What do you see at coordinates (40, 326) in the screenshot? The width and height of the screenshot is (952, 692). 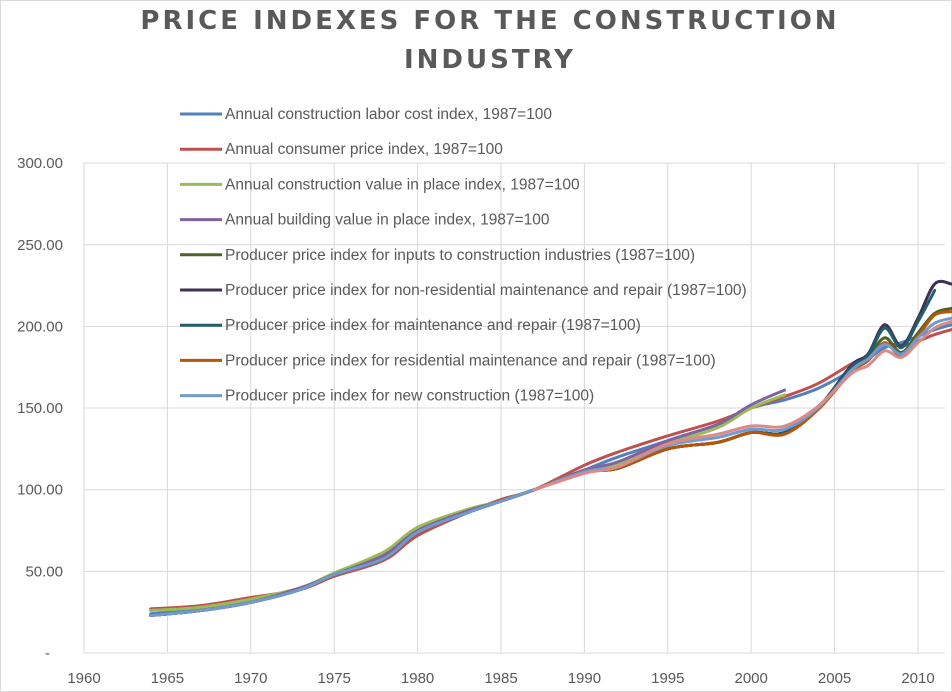 I see `y-tick-label: 200.00` at bounding box center [40, 326].